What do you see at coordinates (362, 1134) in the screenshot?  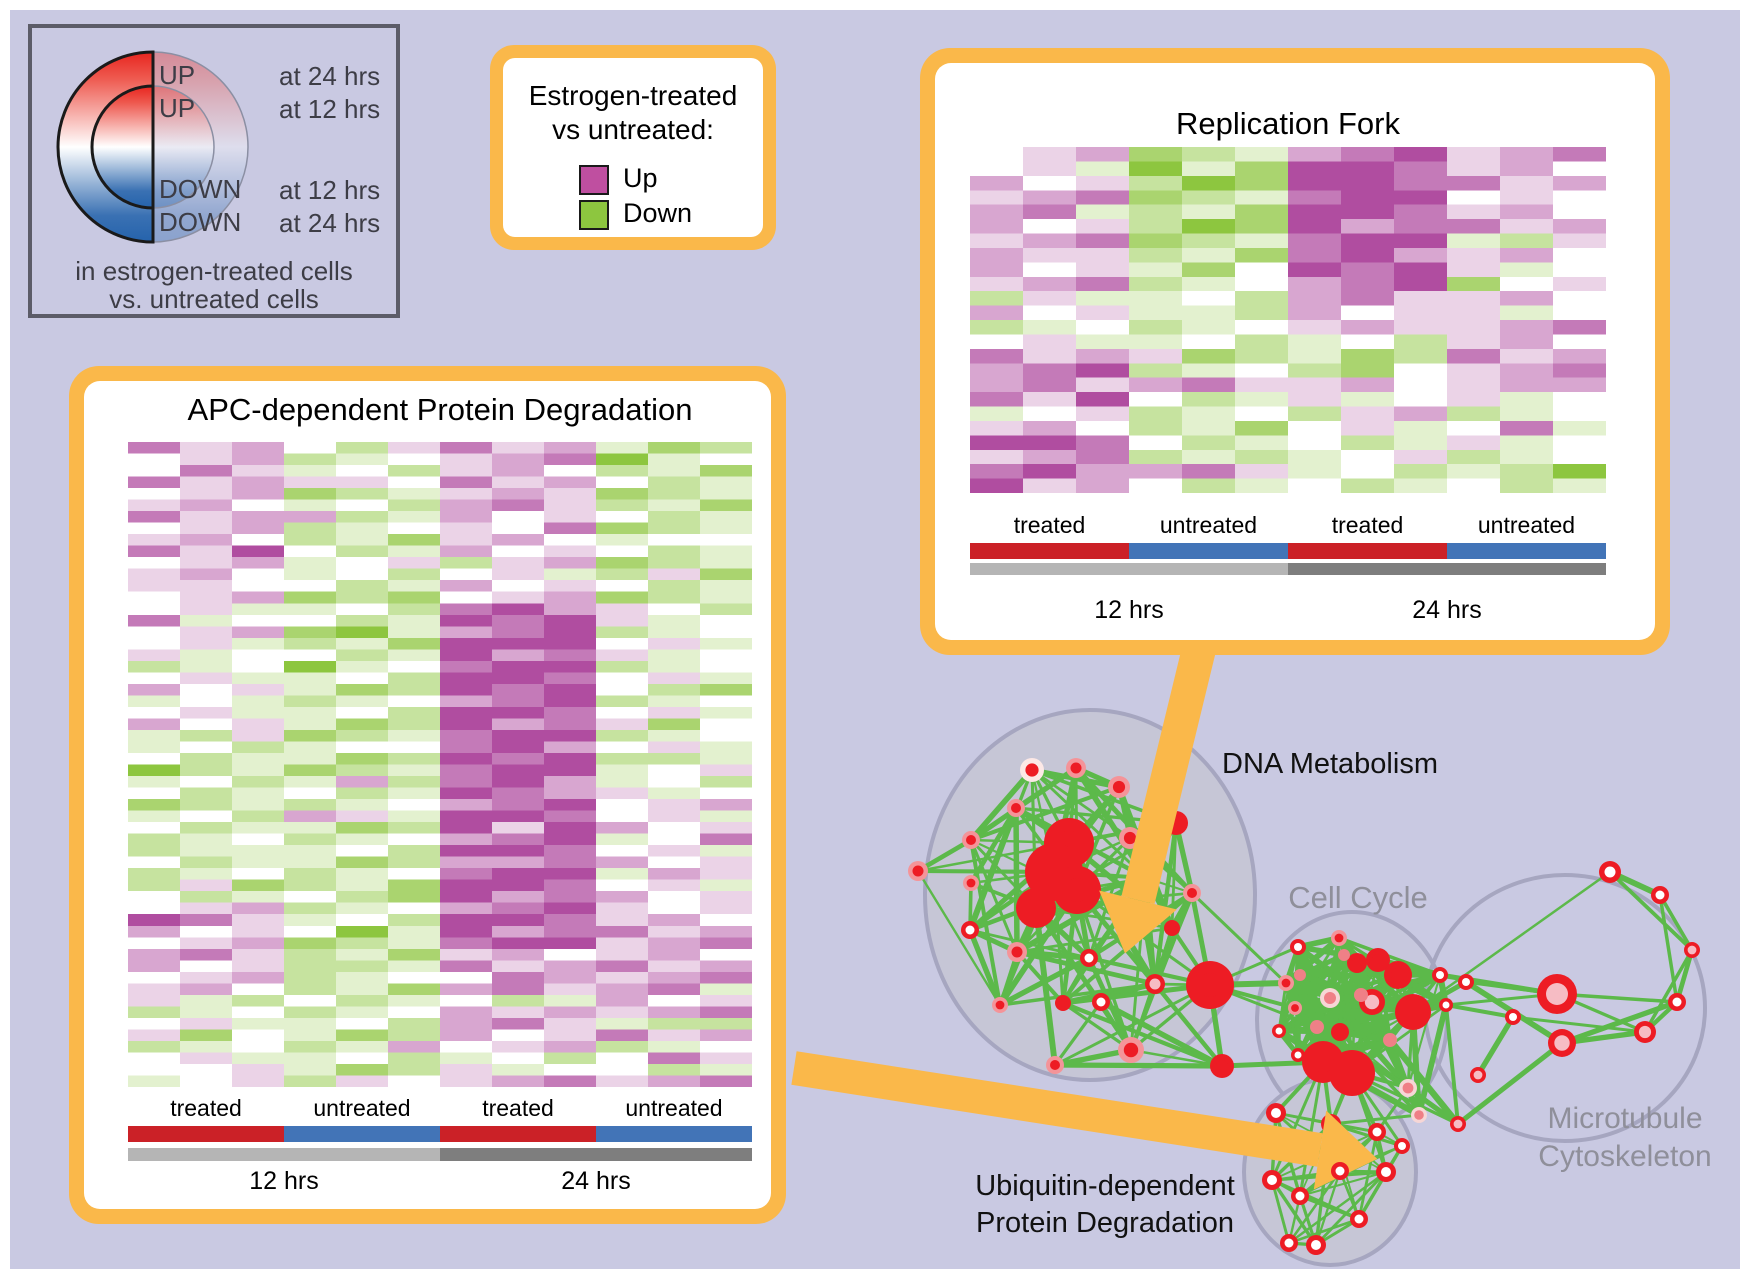 I see `treatment-bar-segment` at bounding box center [362, 1134].